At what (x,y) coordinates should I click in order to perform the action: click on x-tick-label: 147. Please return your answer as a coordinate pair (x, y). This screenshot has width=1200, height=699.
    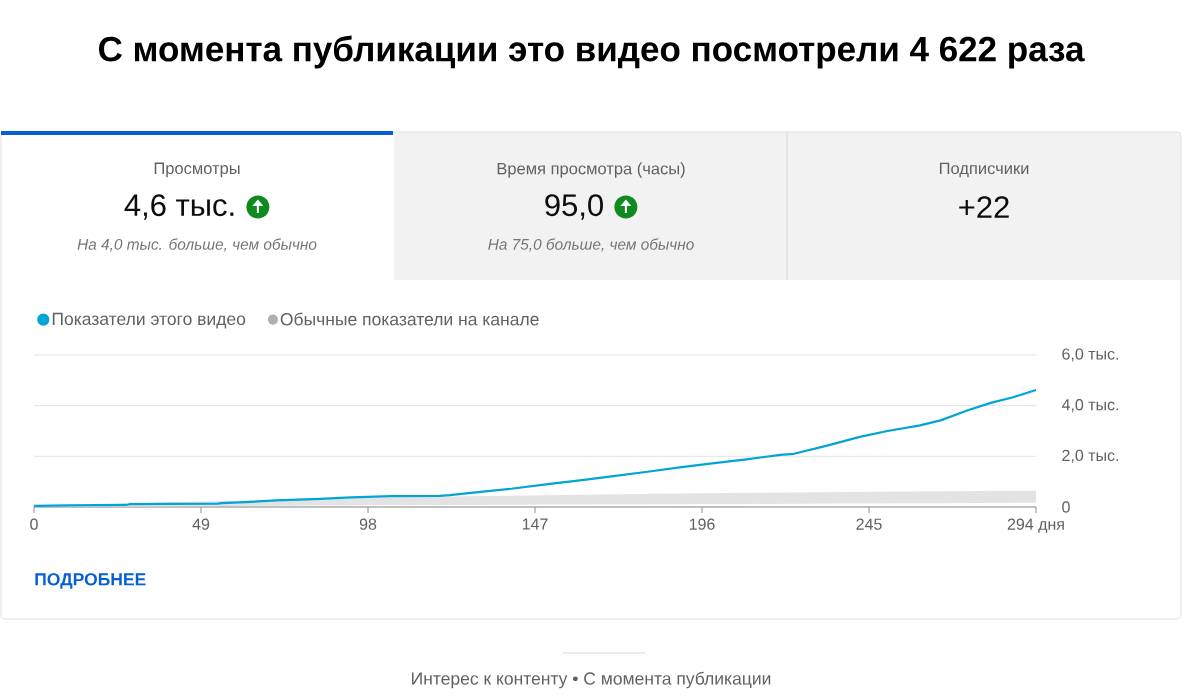
    Looking at the image, I should click on (535, 524).